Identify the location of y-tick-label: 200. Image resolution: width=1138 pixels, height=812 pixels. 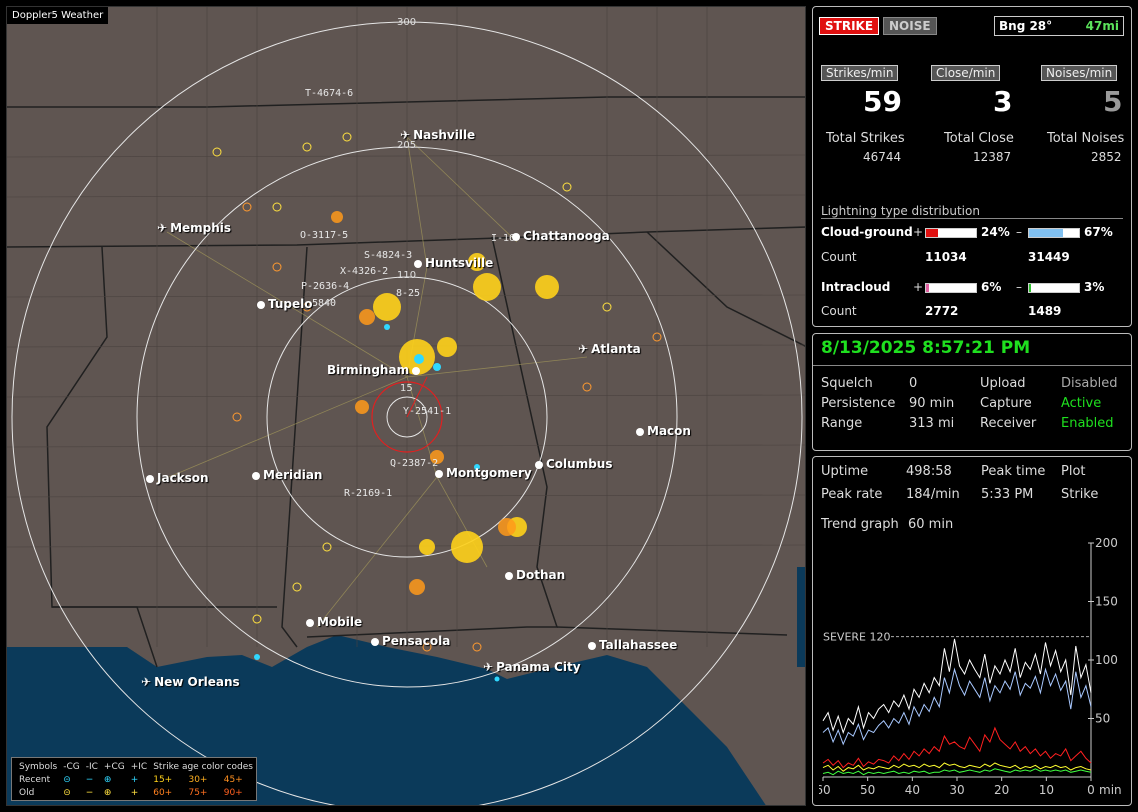
(1106, 543).